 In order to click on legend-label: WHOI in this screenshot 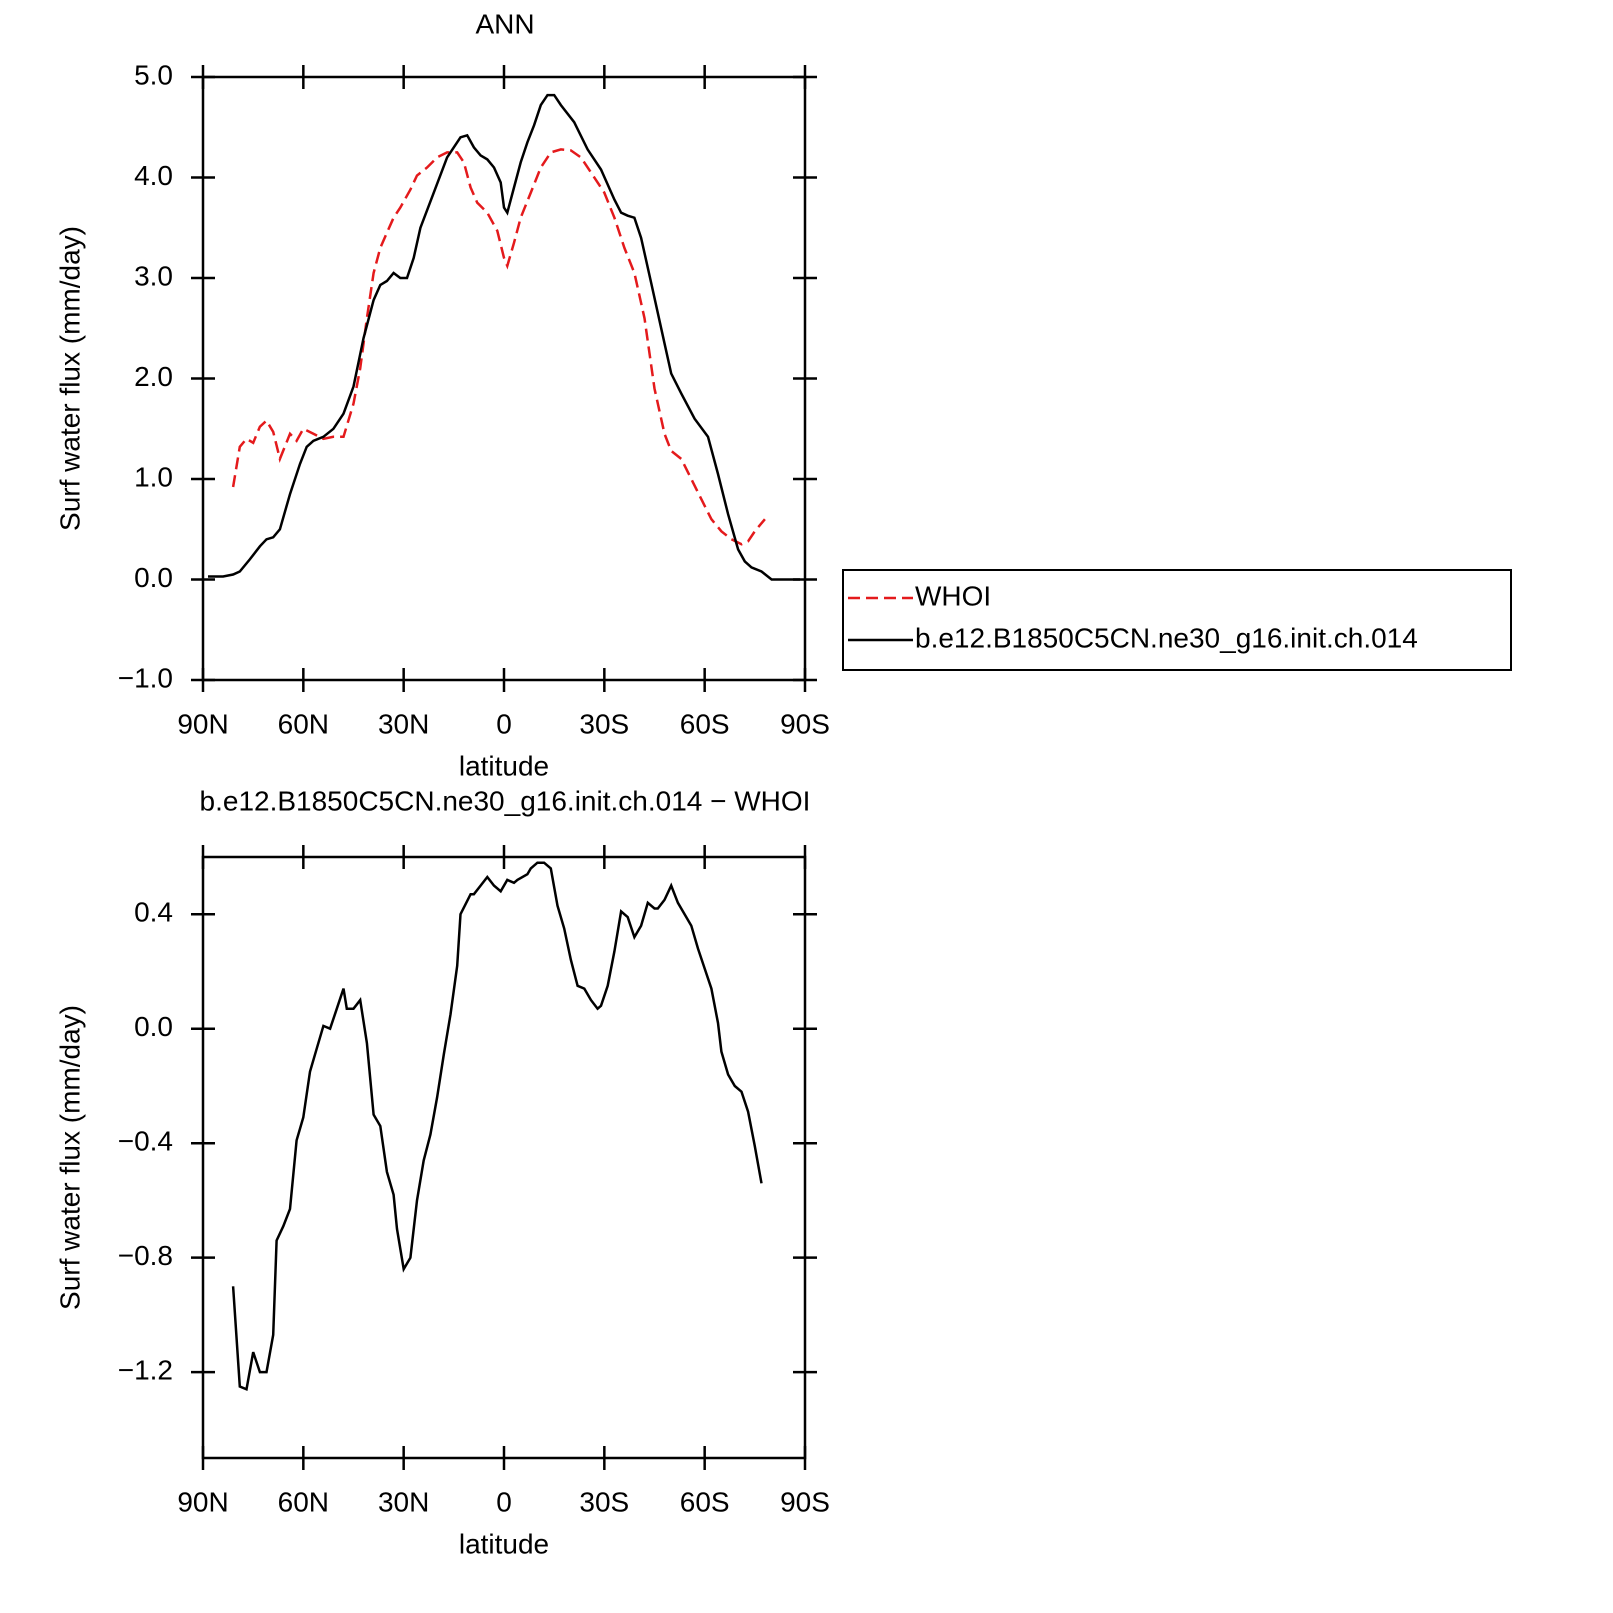, I will do `click(953, 595)`.